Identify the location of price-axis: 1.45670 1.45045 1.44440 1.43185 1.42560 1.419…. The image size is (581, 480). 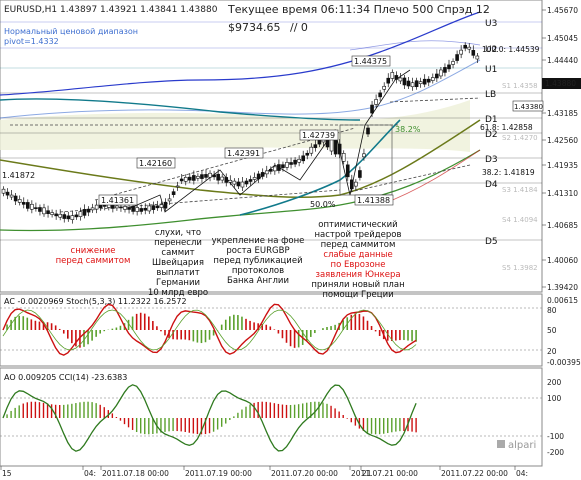
(560, 149).